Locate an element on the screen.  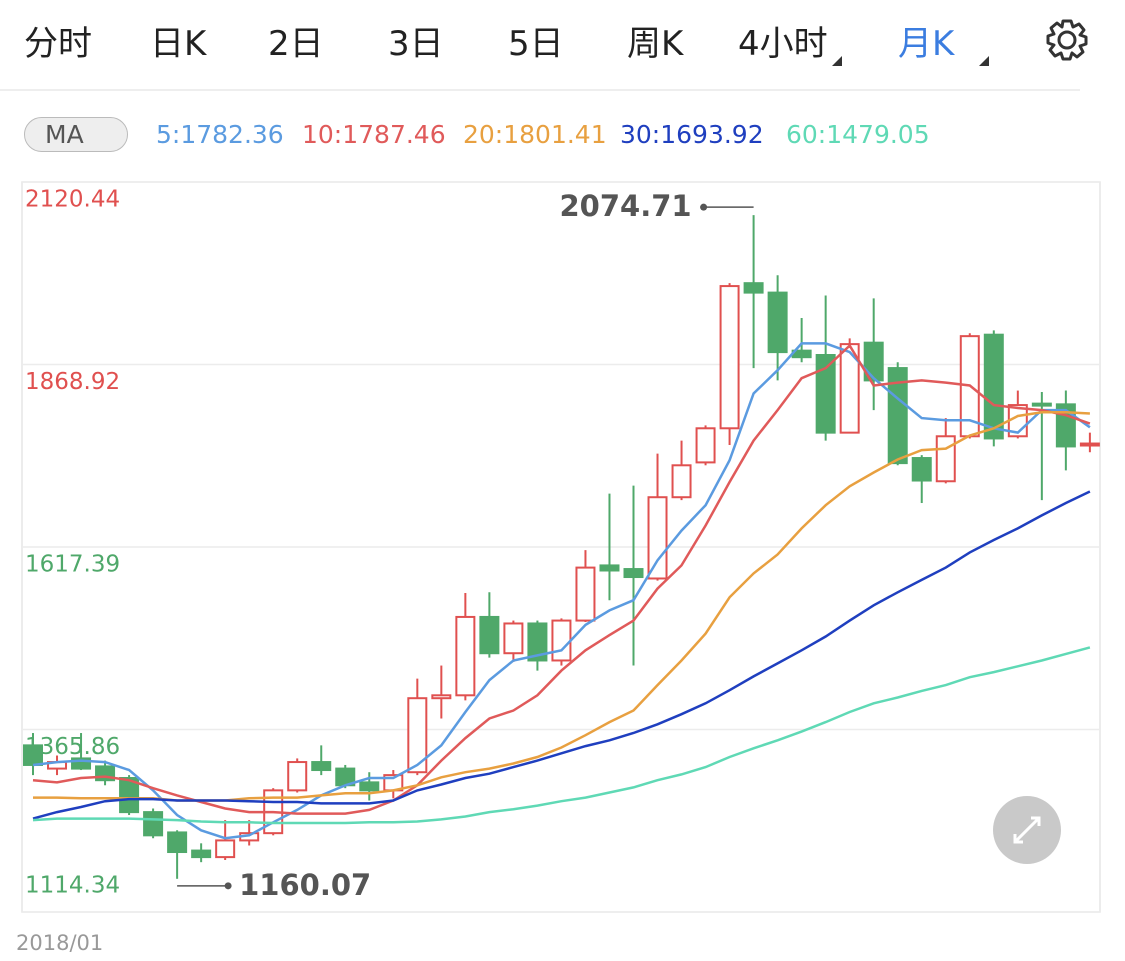
indicator-dropdown: MA is located at coordinates (76, 134).